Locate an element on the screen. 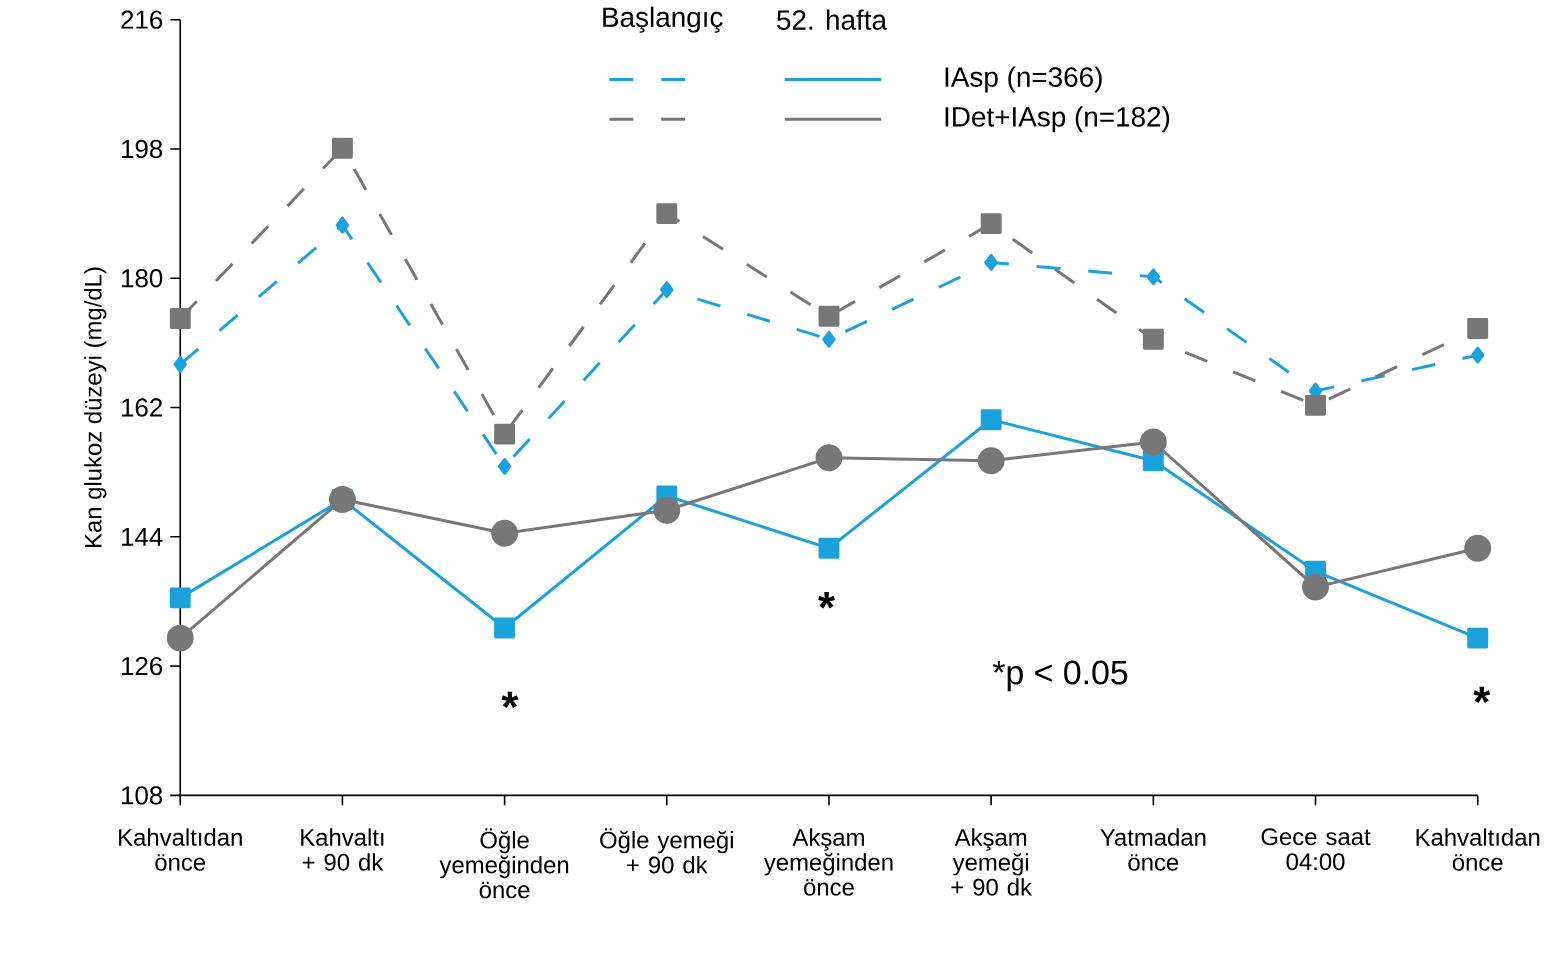 The width and height of the screenshot is (1562, 959). y-tick-label: 108 is located at coordinates (142, 795).